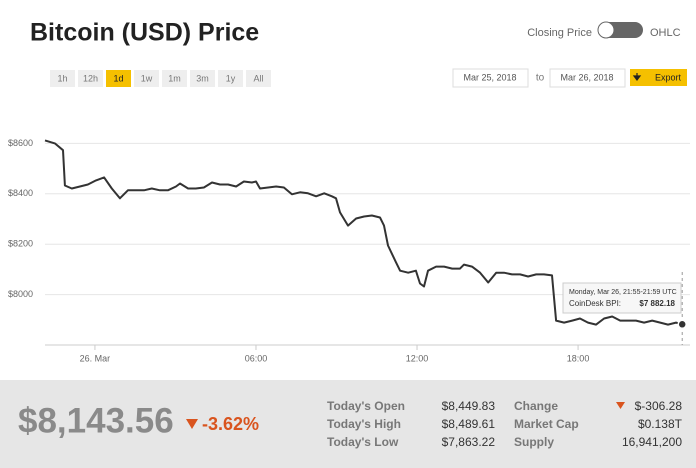 Image resolution: width=696 pixels, height=468 pixels. Describe the element at coordinates (578, 358) in the screenshot. I see `x-tick-label: 18:00` at that location.